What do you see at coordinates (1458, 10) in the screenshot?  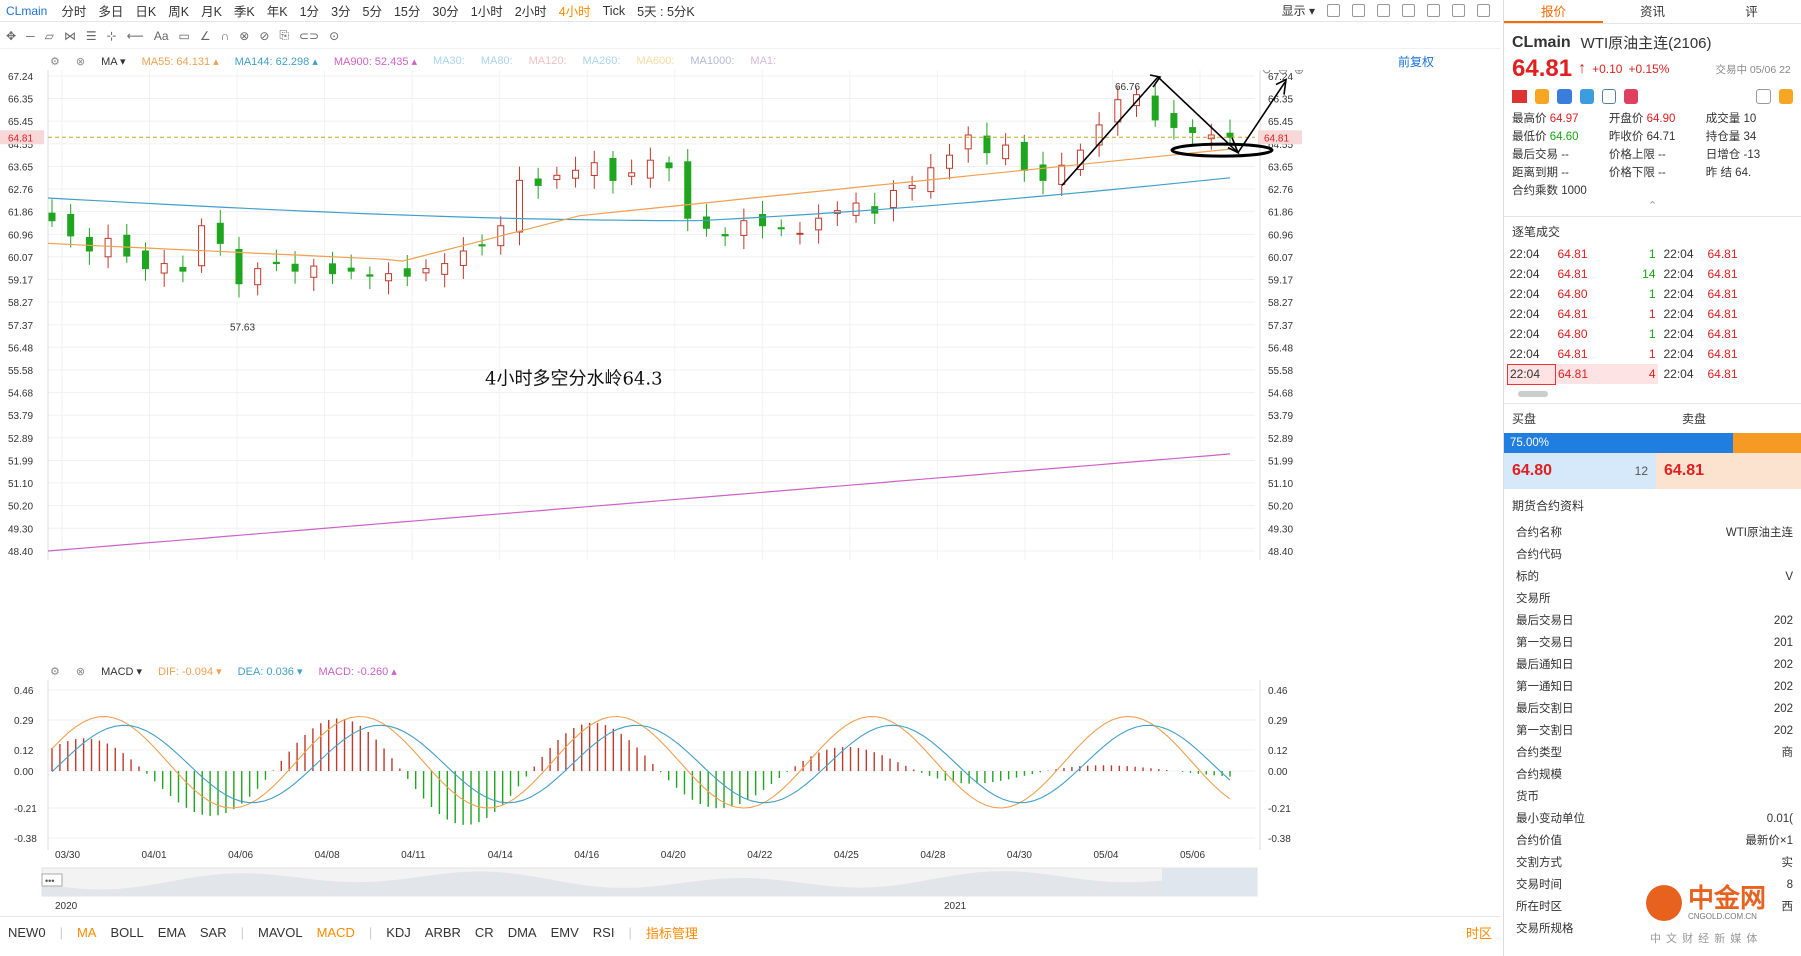 I see `expand-icon` at bounding box center [1458, 10].